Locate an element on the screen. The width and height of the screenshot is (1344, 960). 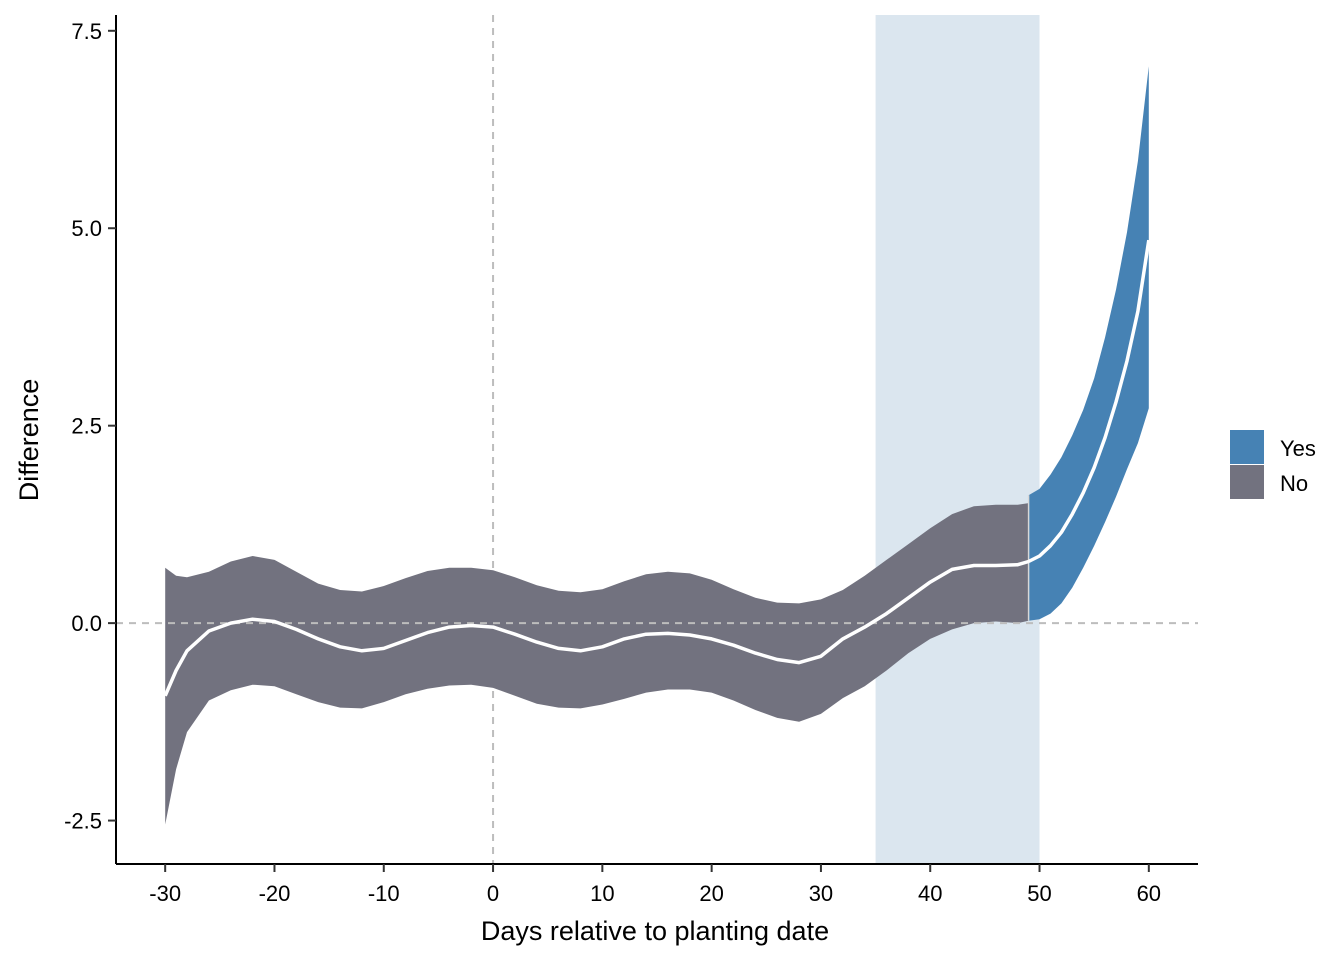
confidence-ribbon-yes is located at coordinates (1088, 343).